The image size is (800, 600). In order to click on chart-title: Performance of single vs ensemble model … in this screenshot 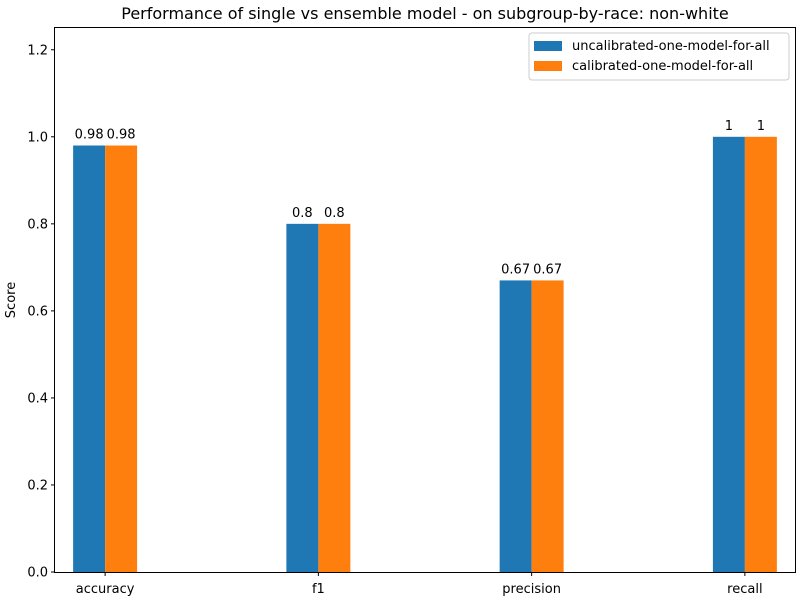, I will do `click(425, 13)`.